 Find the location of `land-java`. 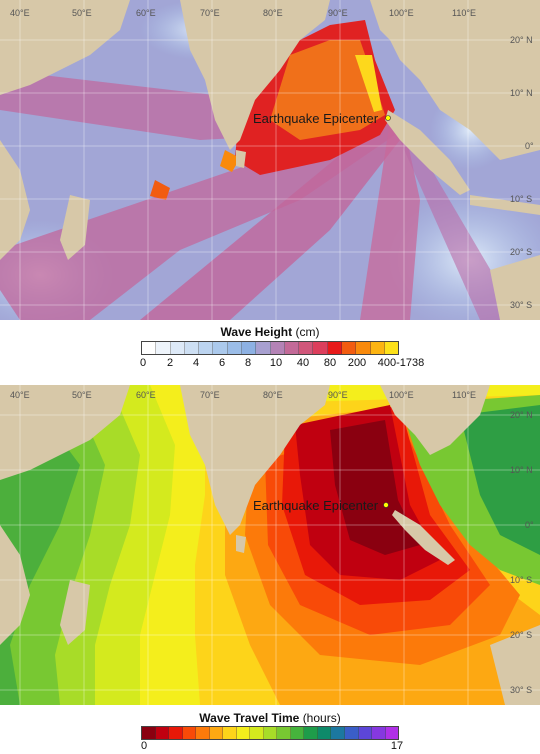

land-java is located at coordinates (505, 205).